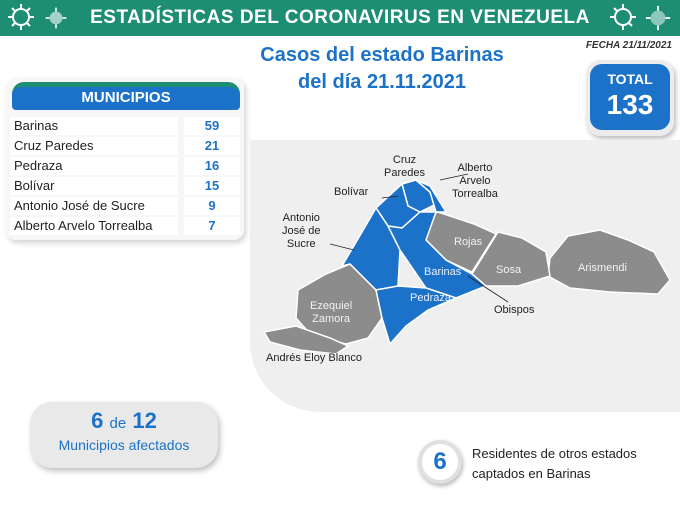 The image size is (680, 512). I want to click on map-region-barinas, so click(437, 255).